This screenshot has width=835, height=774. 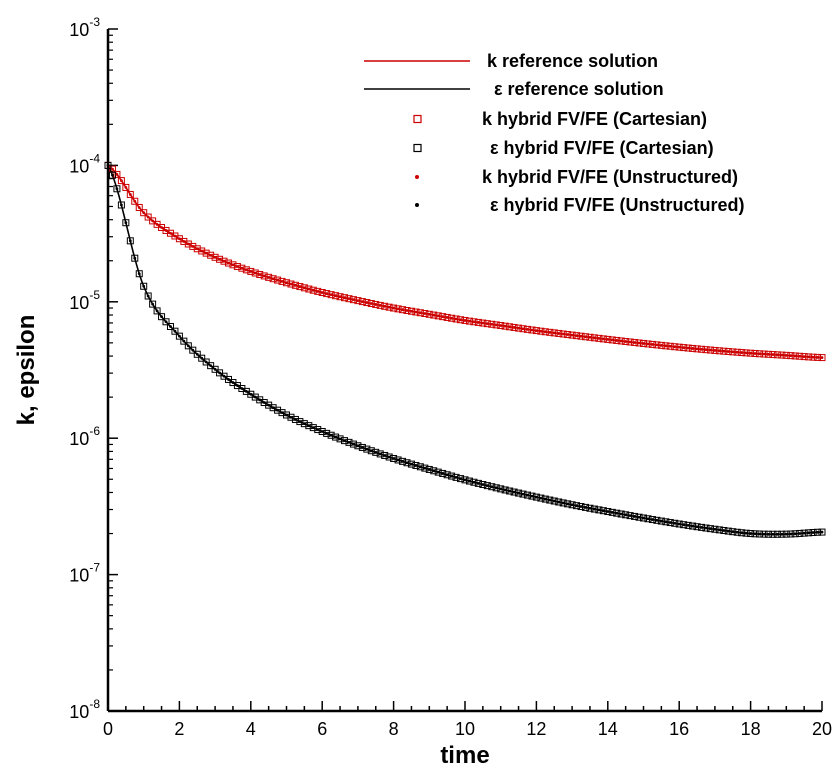 What do you see at coordinates (84, 27) in the screenshot?
I see `y-tick-label: 10-3` at bounding box center [84, 27].